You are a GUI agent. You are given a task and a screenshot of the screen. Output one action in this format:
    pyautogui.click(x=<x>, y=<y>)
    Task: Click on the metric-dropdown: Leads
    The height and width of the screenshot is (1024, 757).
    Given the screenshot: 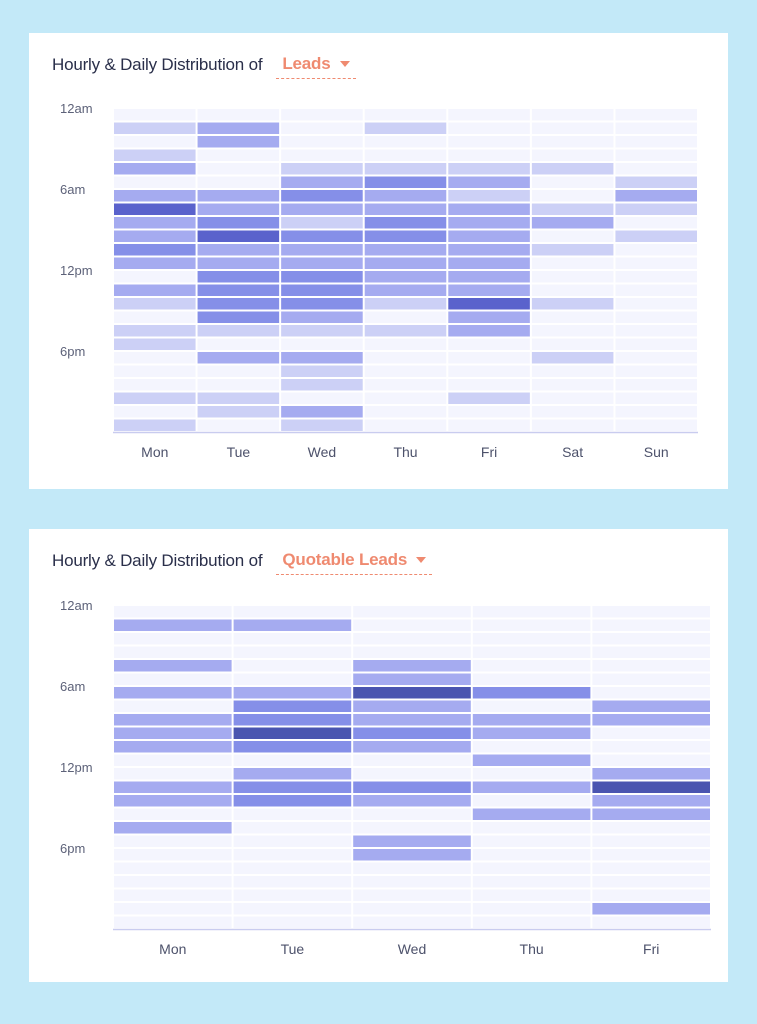 What is the action you would take?
    pyautogui.click(x=316, y=66)
    